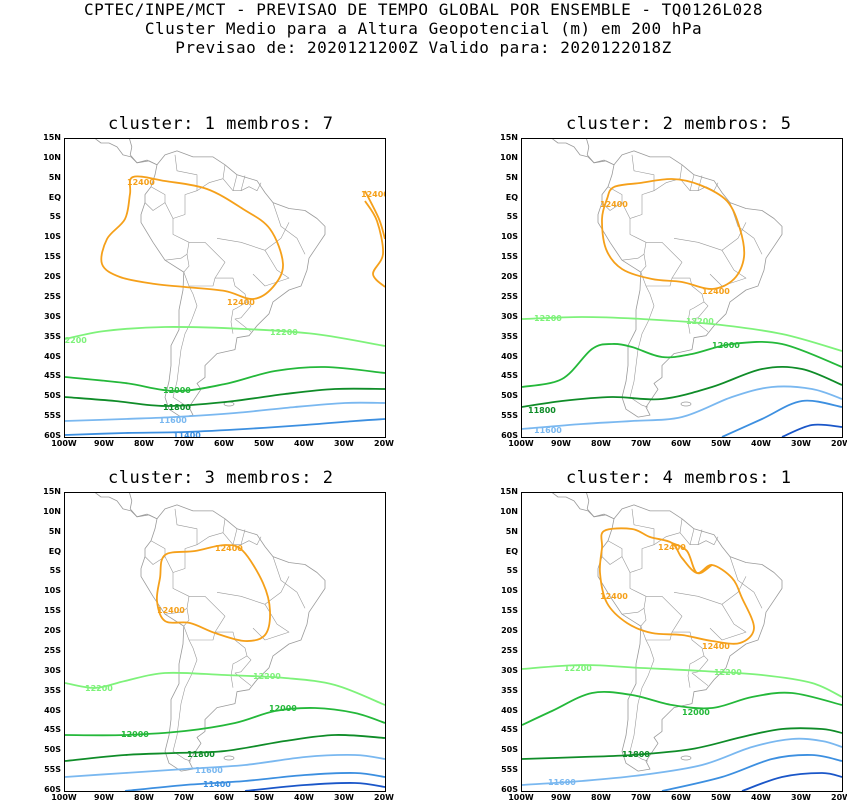 This screenshot has height=803, width=847. Describe the element at coordinates (679, 478) in the screenshot. I see `panel-title: cluster: 4 membros: 1` at that location.